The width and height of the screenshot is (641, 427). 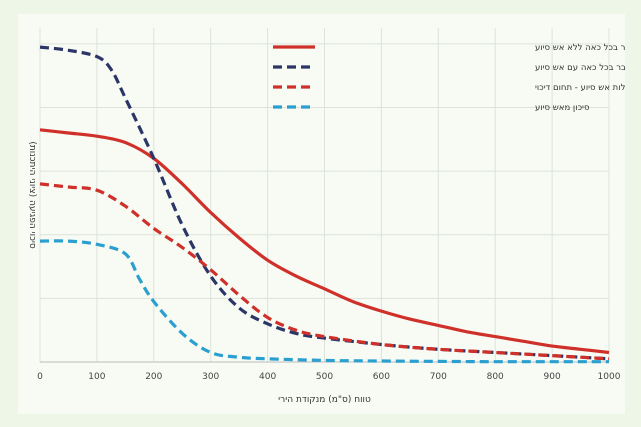 What do you see at coordinates (580, 88) in the screenshot?
I see `legend-label: יעילות אש סיוע - תחום דיכוי` at bounding box center [580, 88].